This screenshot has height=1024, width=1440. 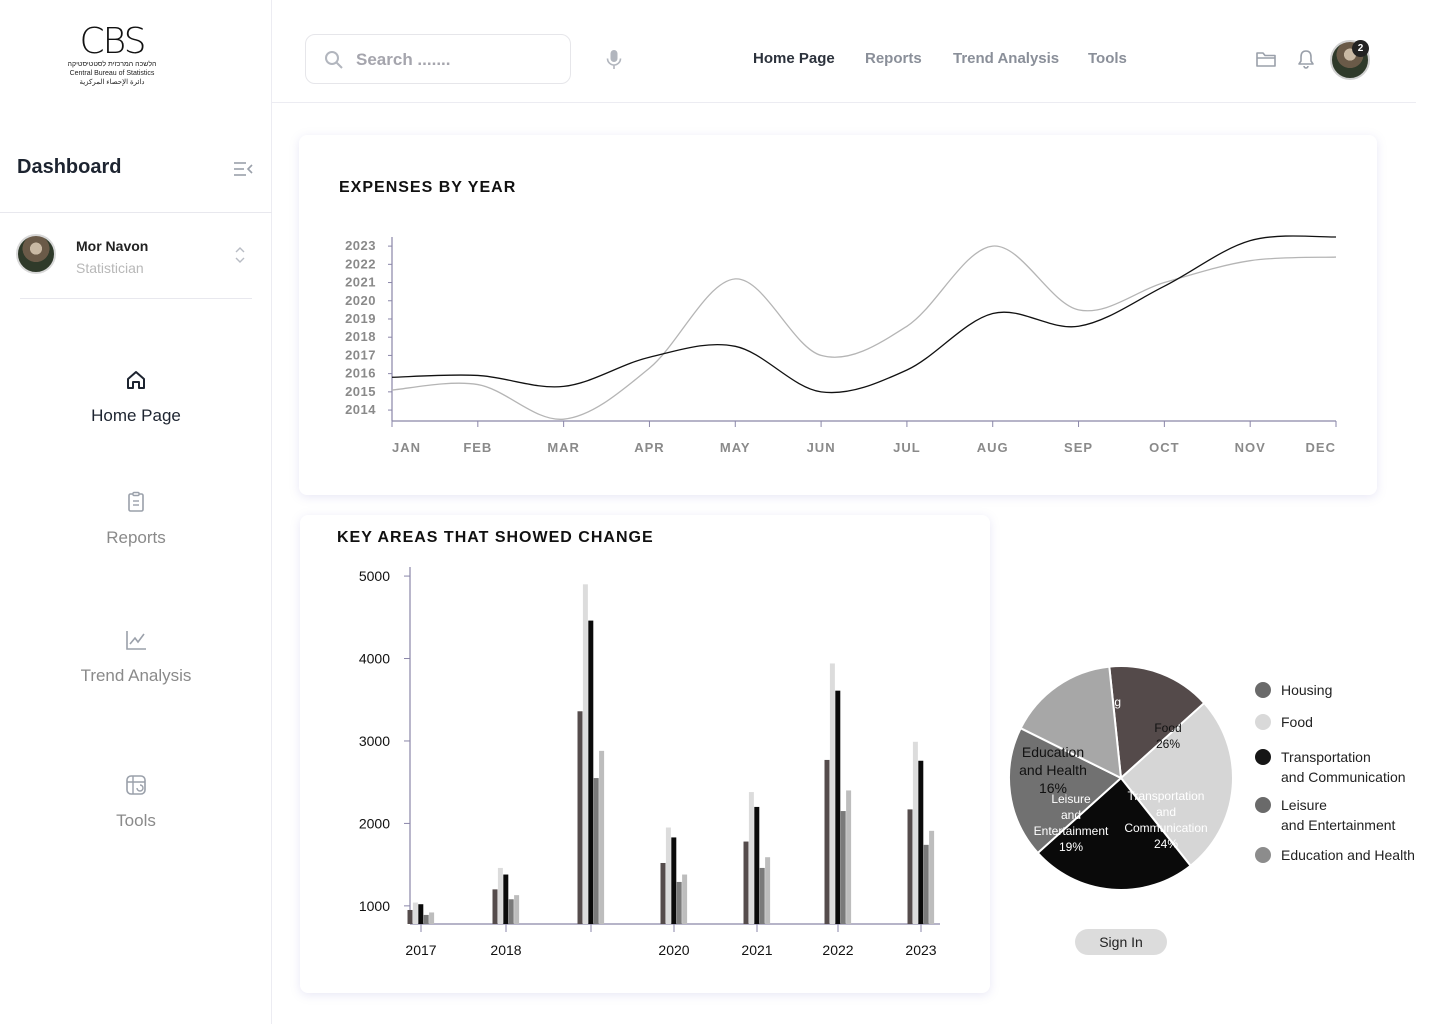 What do you see at coordinates (506, 899) in the screenshot?
I see `bar-2018-s2` at bounding box center [506, 899].